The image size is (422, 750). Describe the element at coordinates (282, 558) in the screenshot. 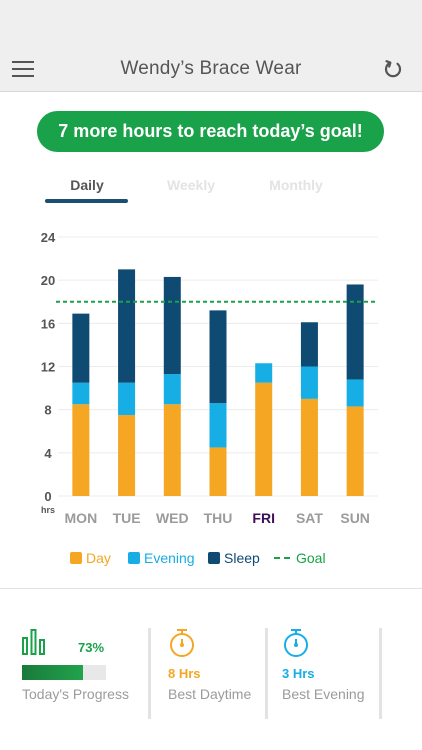

I see `legend-goal-line` at that location.